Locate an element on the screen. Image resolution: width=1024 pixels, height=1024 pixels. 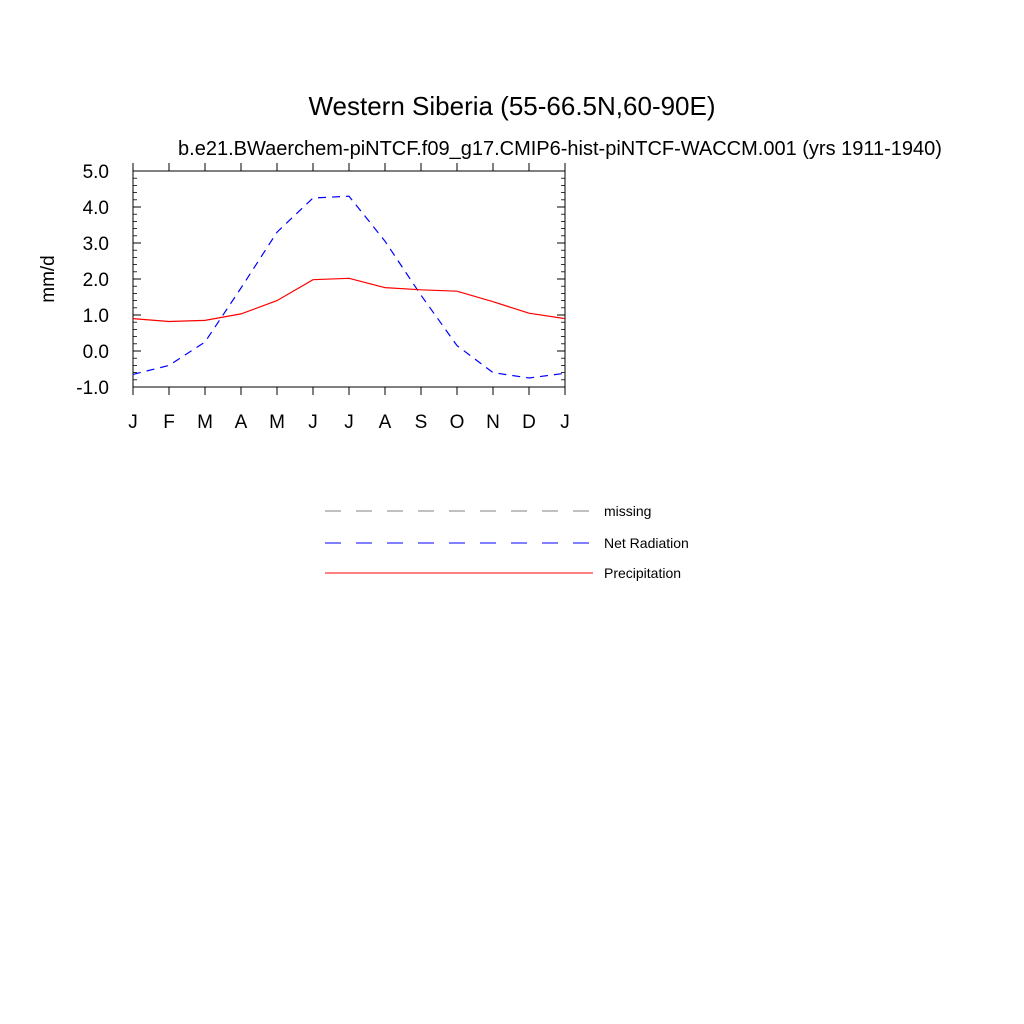
legend-label-precipitation: Precipitation is located at coordinates (642, 573).